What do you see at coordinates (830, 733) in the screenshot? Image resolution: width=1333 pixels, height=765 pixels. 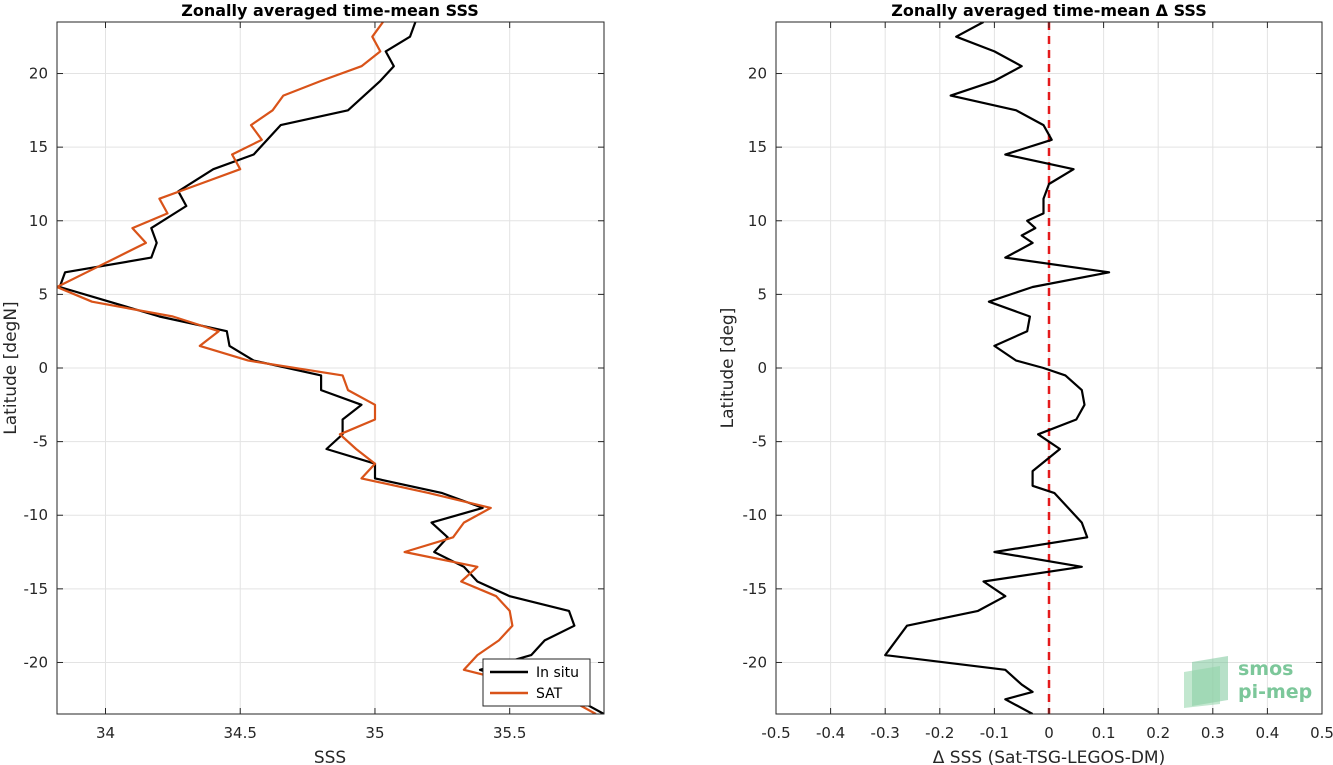 I see `x-tick-label: -0.4` at bounding box center [830, 733].